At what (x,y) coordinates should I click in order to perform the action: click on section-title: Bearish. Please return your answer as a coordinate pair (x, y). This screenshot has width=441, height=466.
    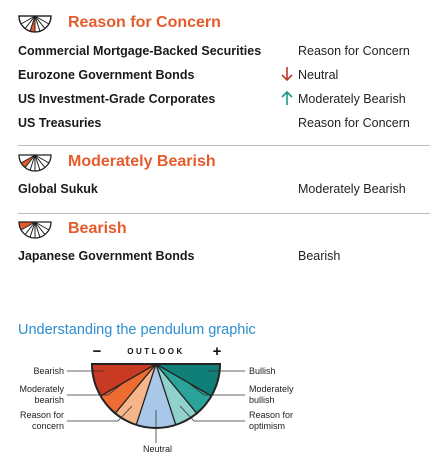
    Looking at the image, I should click on (97, 228).